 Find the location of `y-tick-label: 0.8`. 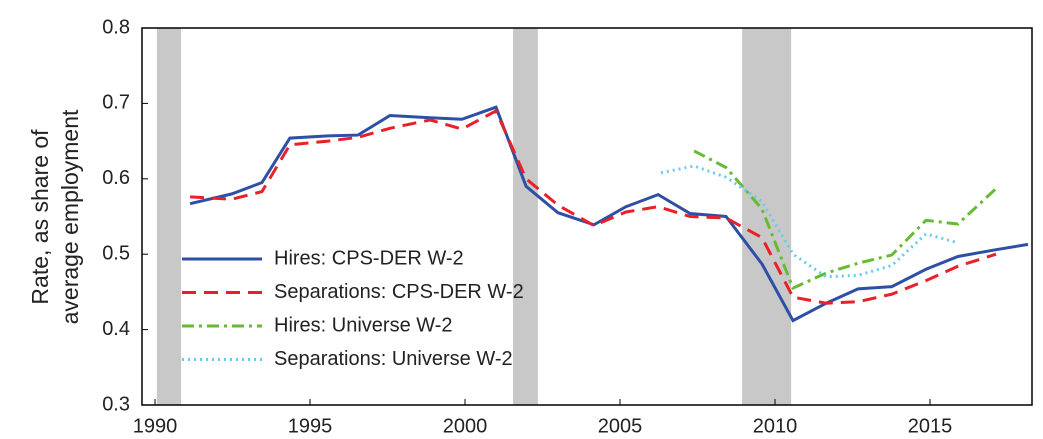

y-tick-label: 0.8 is located at coordinates (116, 27).